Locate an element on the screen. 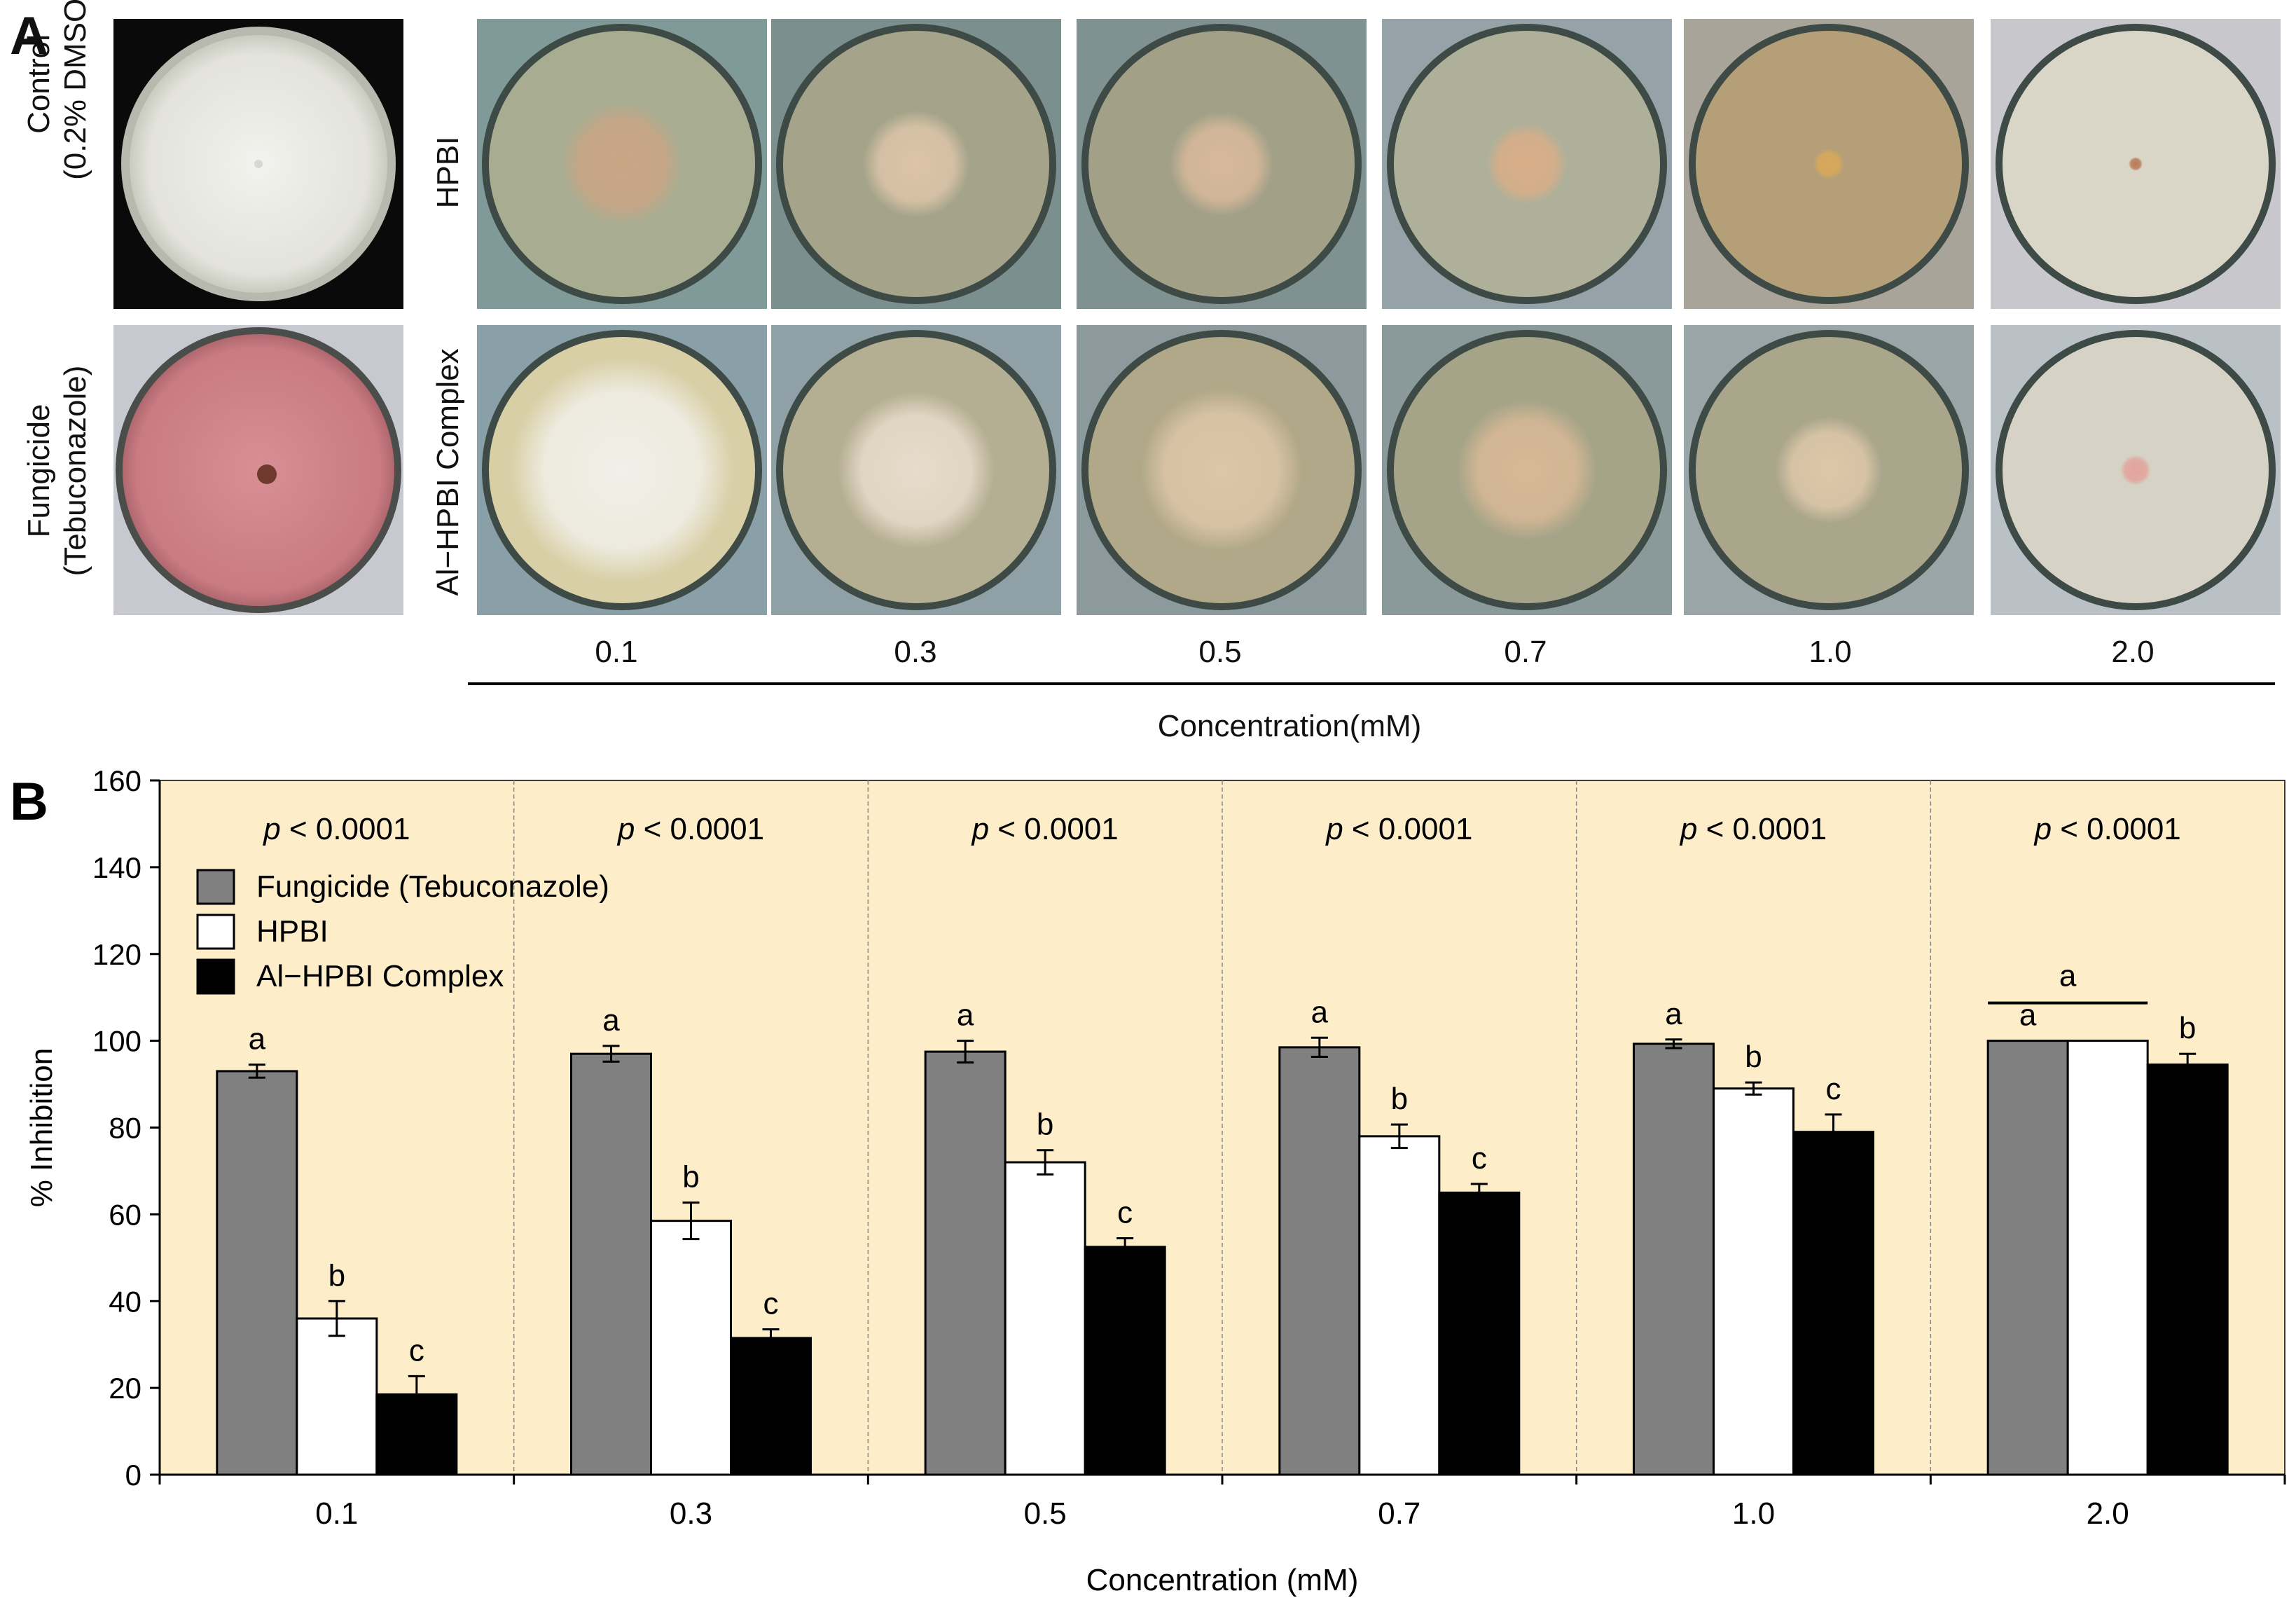  x-tick-label: 0.3 is located at coordinates (691, 1513).